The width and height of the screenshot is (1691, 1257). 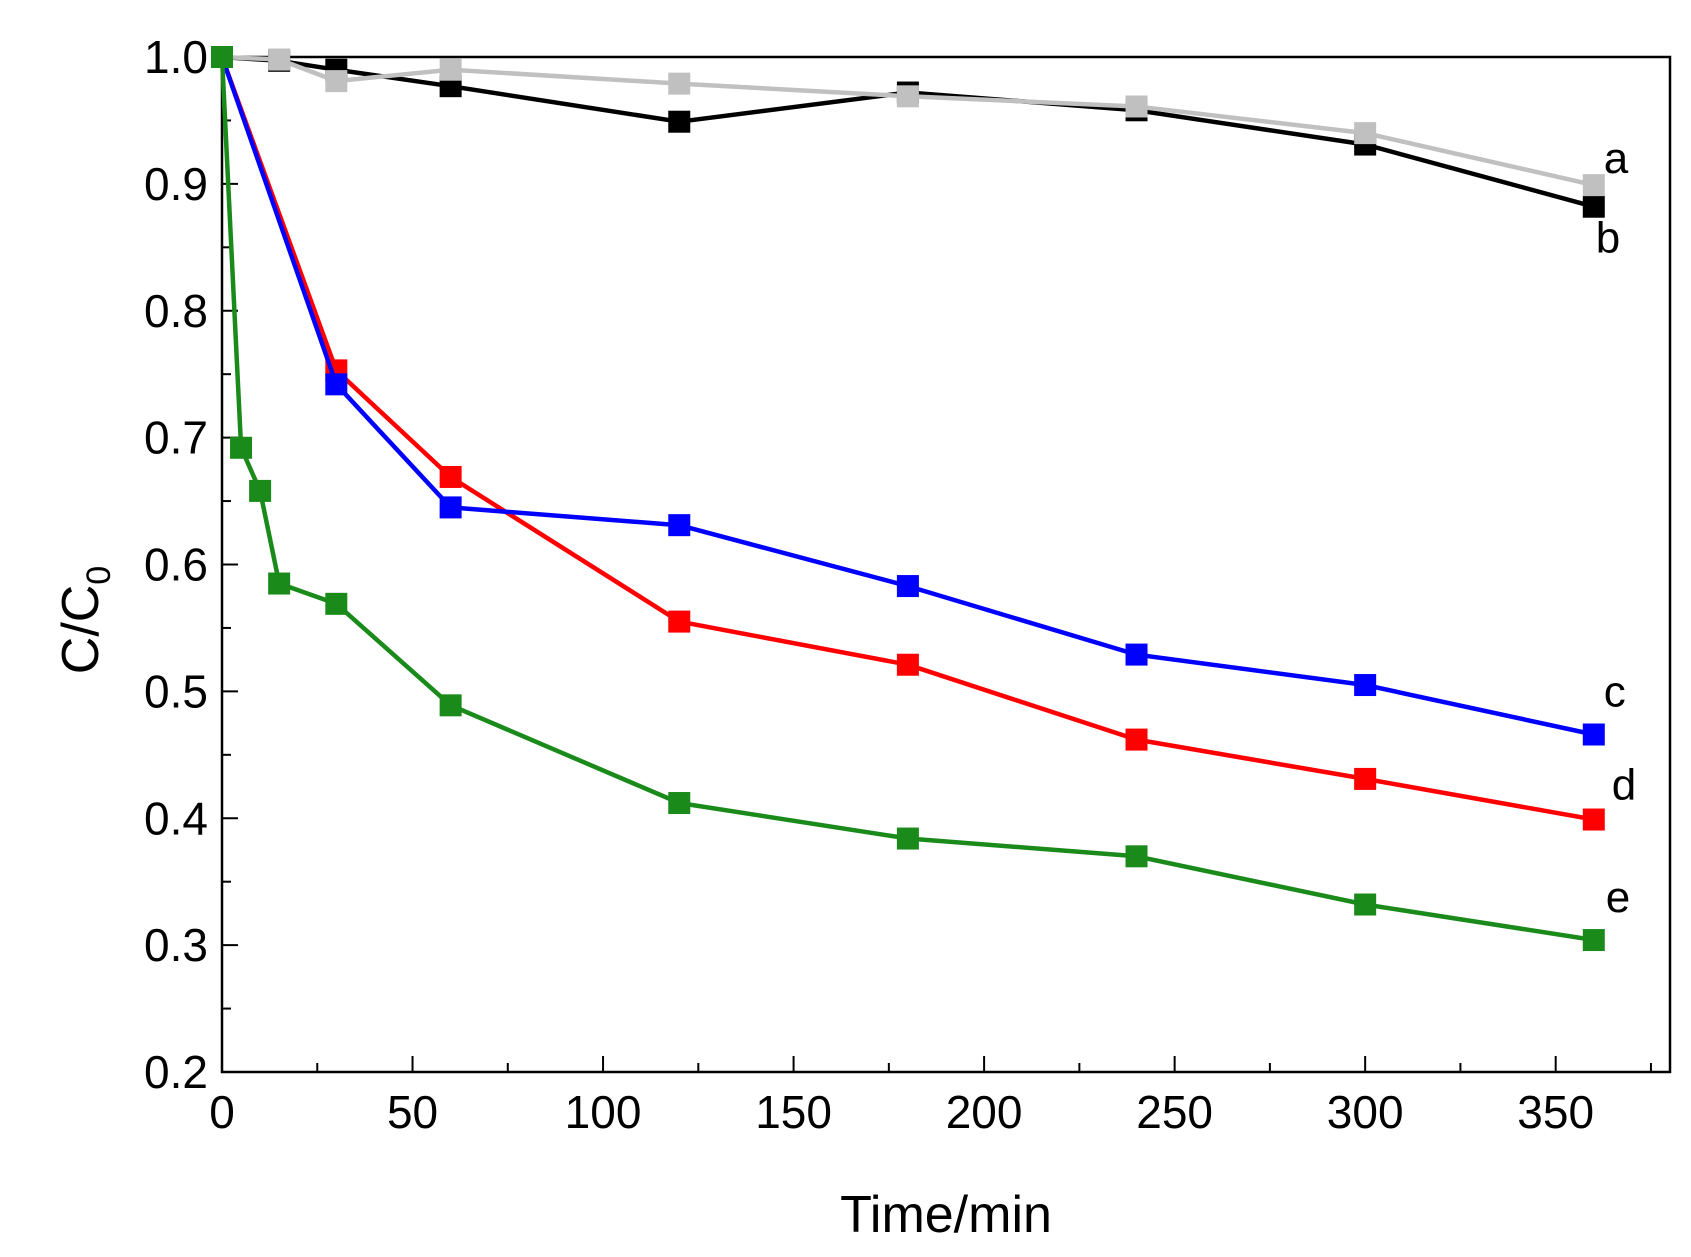 What do you see at coordinates (1608, 238) in the screenshot?
I see `series-label-b: b` at bounding box center [1608, 238].